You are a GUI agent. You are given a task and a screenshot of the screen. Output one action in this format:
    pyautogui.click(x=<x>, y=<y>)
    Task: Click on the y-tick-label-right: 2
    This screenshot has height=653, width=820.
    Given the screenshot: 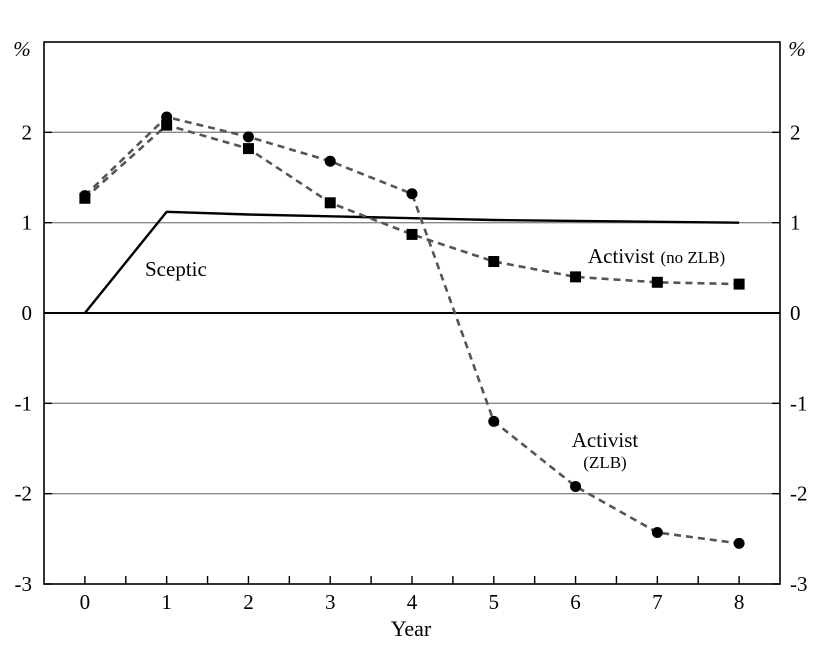 What is the action you would take?
    pyautogui.click(x=795, y=132)
    